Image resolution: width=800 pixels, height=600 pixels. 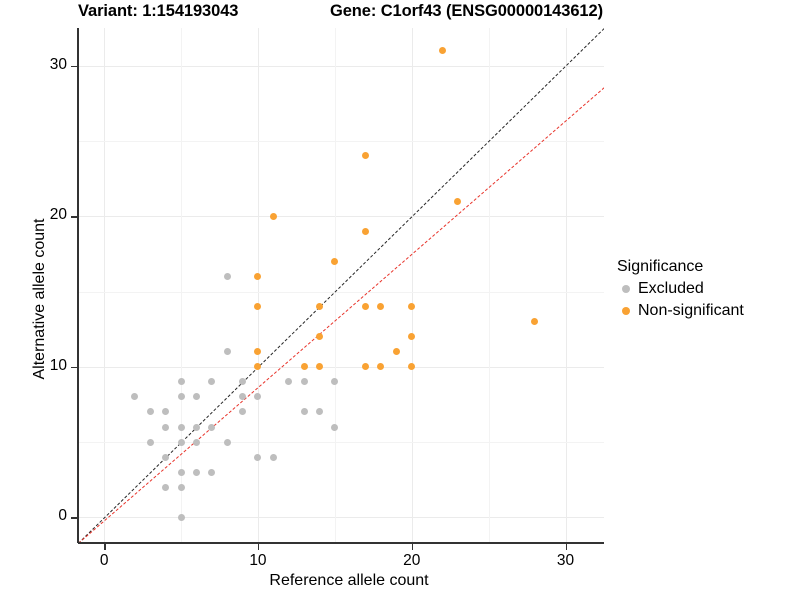 I want to click on y-axis-title: Alternative allele count, so click(x=39, y=299).